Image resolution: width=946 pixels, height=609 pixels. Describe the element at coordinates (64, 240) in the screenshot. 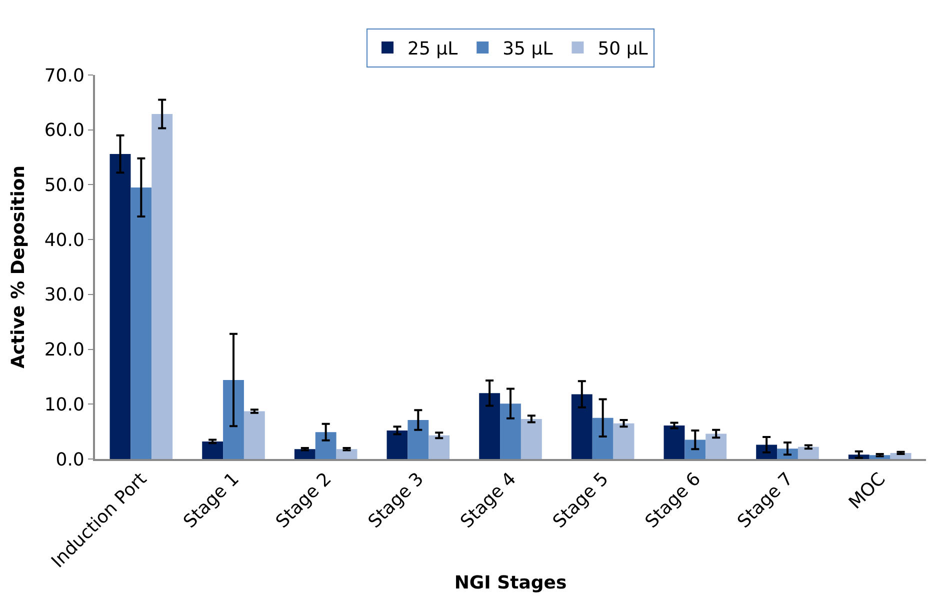

I see `y-tick-label: 40.0` at that location.